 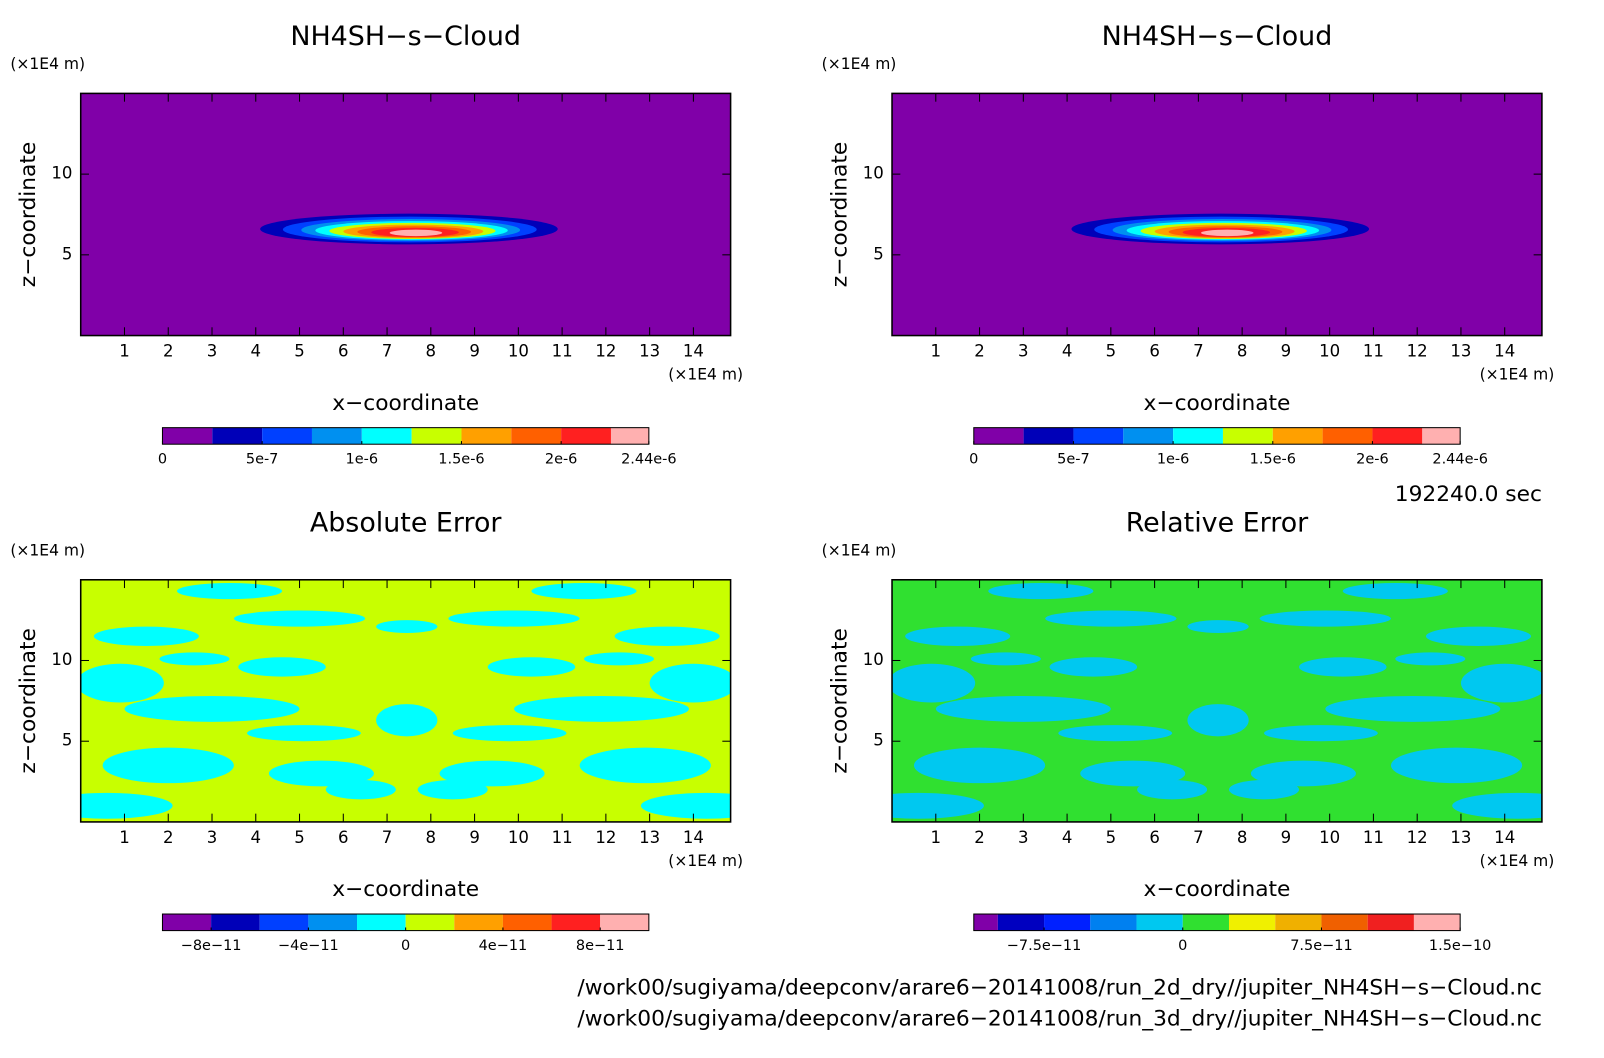 What do you see at coordinates (1460, 946) in the screenshot?
I see `colorbar-label: 1.5e−10` at bounding box center [1460, 946].